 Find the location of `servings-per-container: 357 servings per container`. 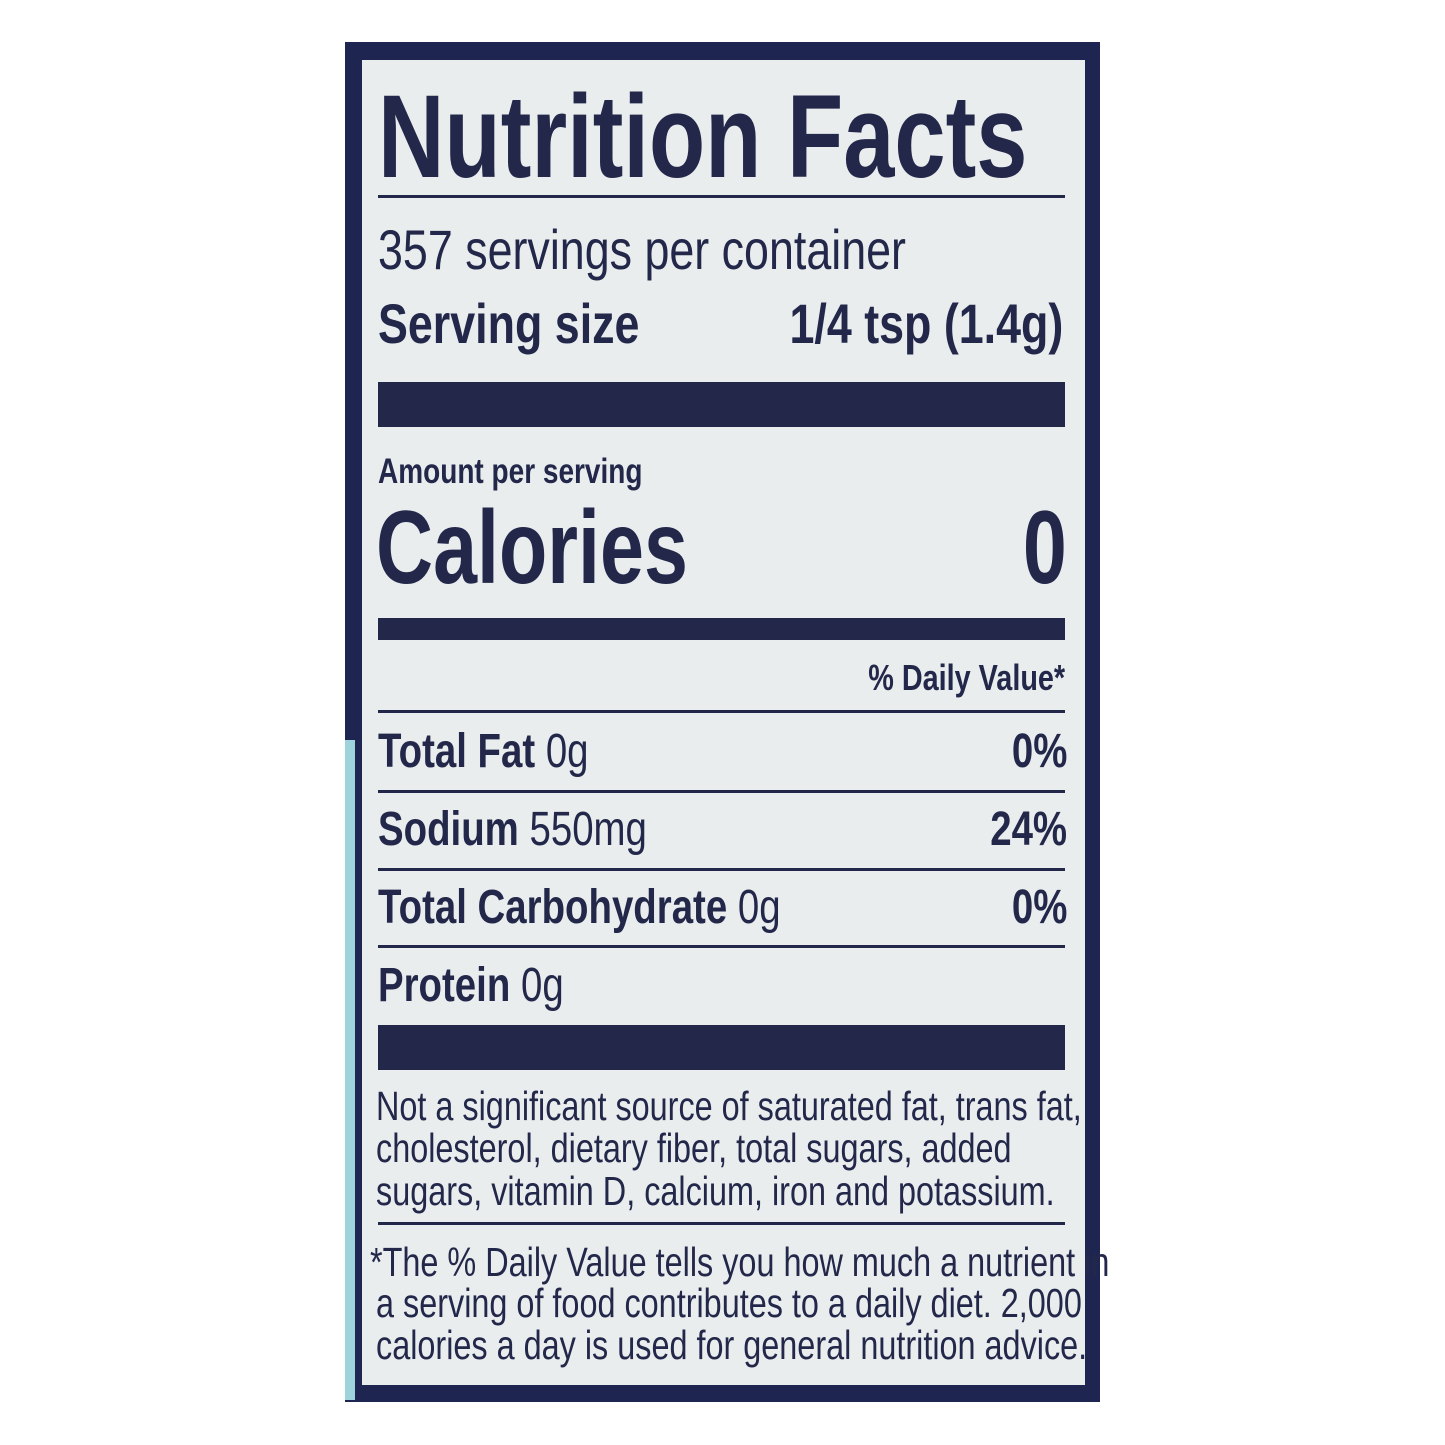

servings-per-container: 357 servings per container is located at coordinates (642, 249).